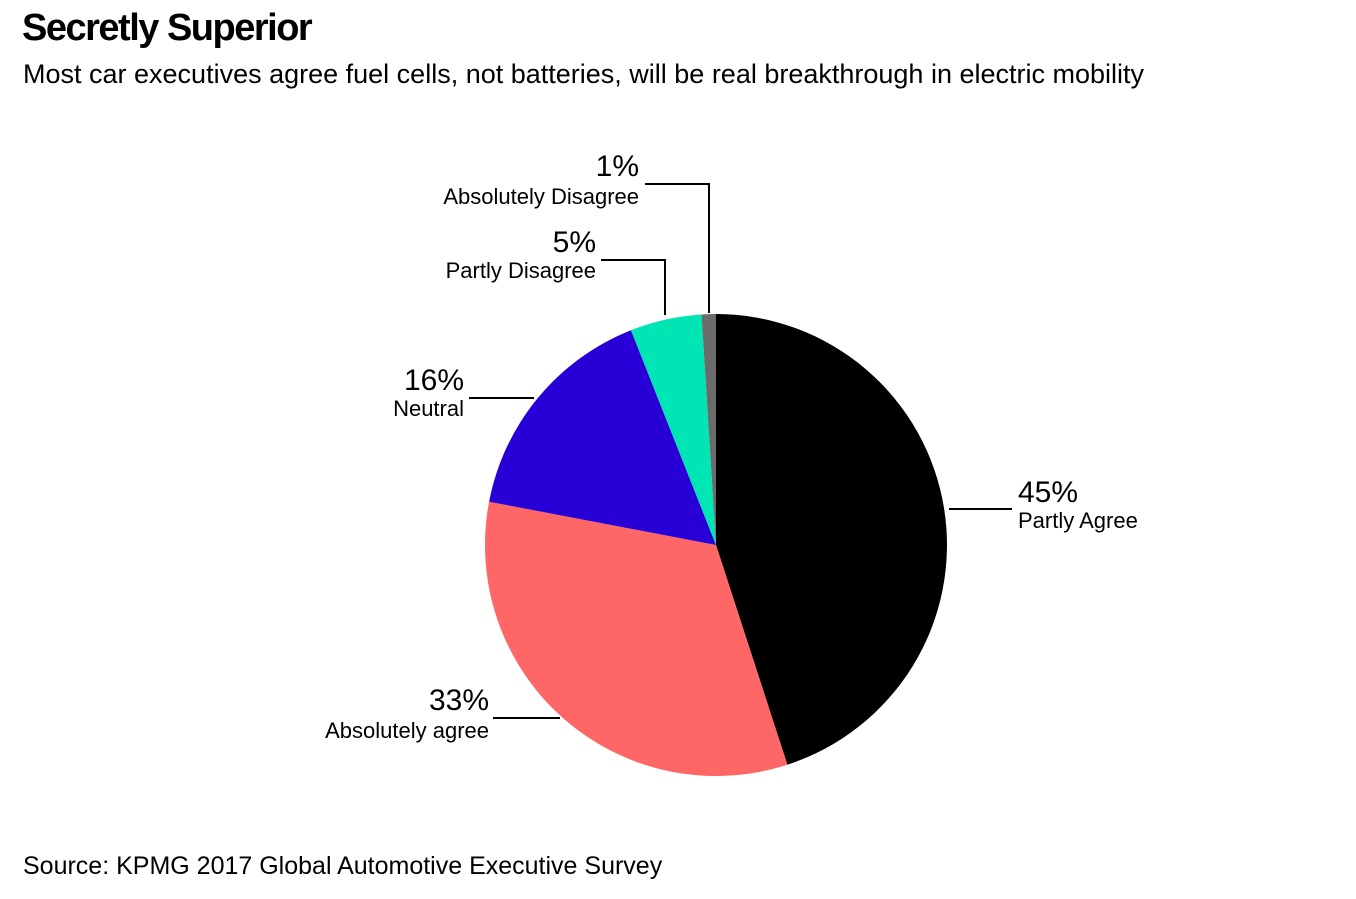  Describe the element at coordinates (617, 166) in the screenshot. I see `value-label-absolutely-disagree: 1%` at that location.